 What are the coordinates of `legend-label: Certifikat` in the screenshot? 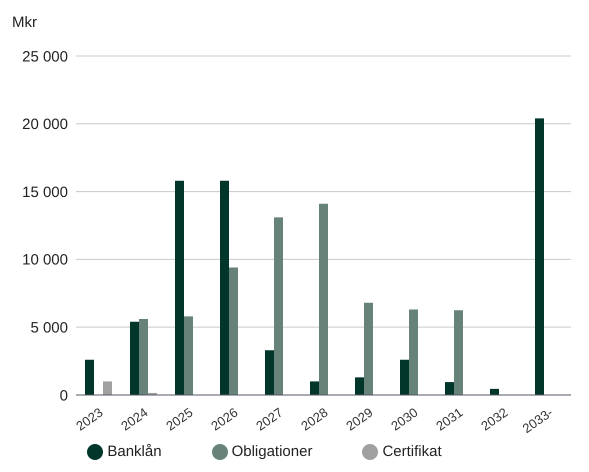 It's located at (412, 451).